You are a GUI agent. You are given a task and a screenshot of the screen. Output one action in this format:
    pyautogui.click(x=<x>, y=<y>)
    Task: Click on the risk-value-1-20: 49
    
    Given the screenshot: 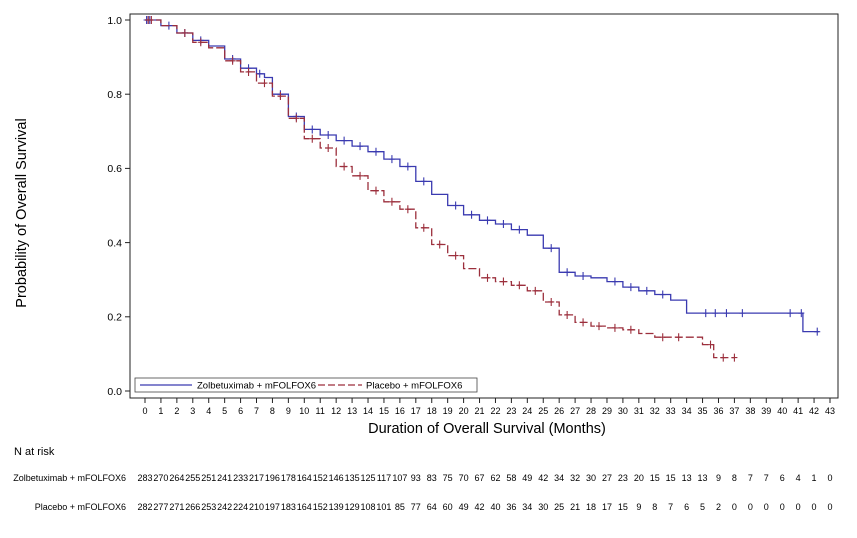 What is the action you would take?
    pyautogui.click(x=464, y=507)
    